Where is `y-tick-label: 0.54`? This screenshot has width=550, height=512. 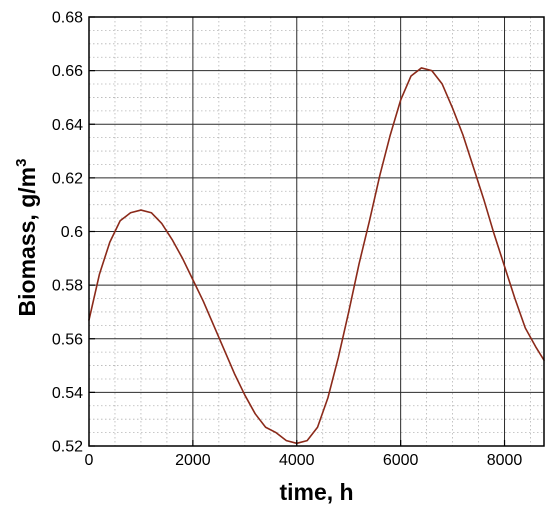
y-tick-label: 0.54 is located at coordinates (67, 393).